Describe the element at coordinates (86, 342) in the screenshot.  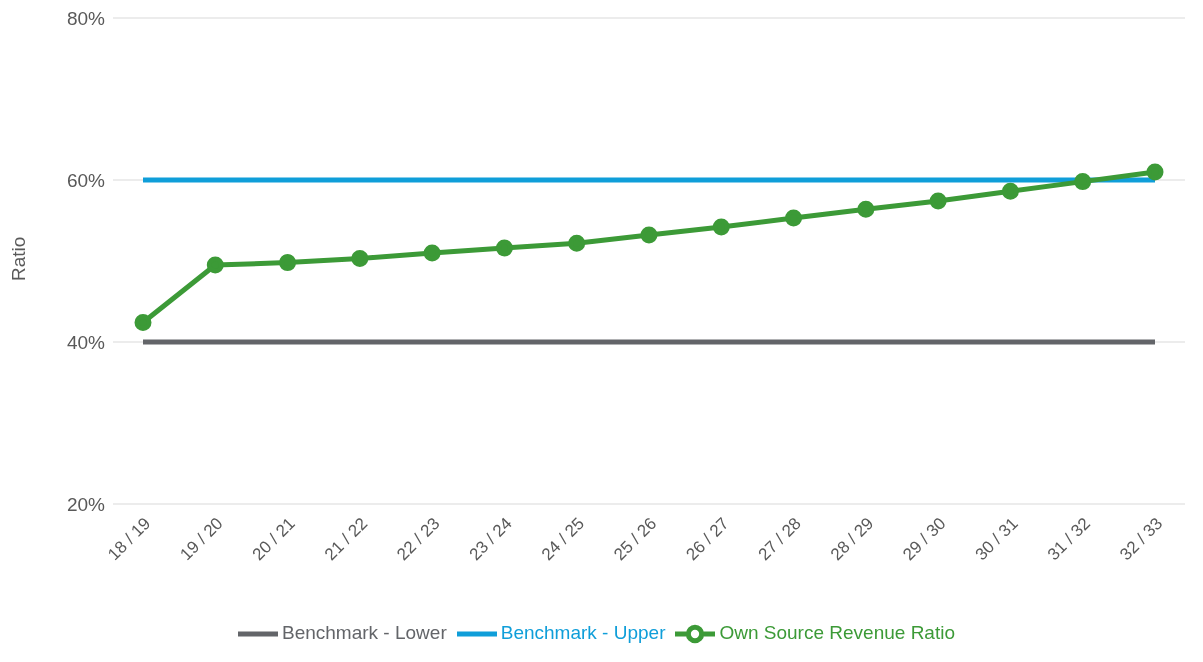
I see `y-tick-label: 40%` at that location.